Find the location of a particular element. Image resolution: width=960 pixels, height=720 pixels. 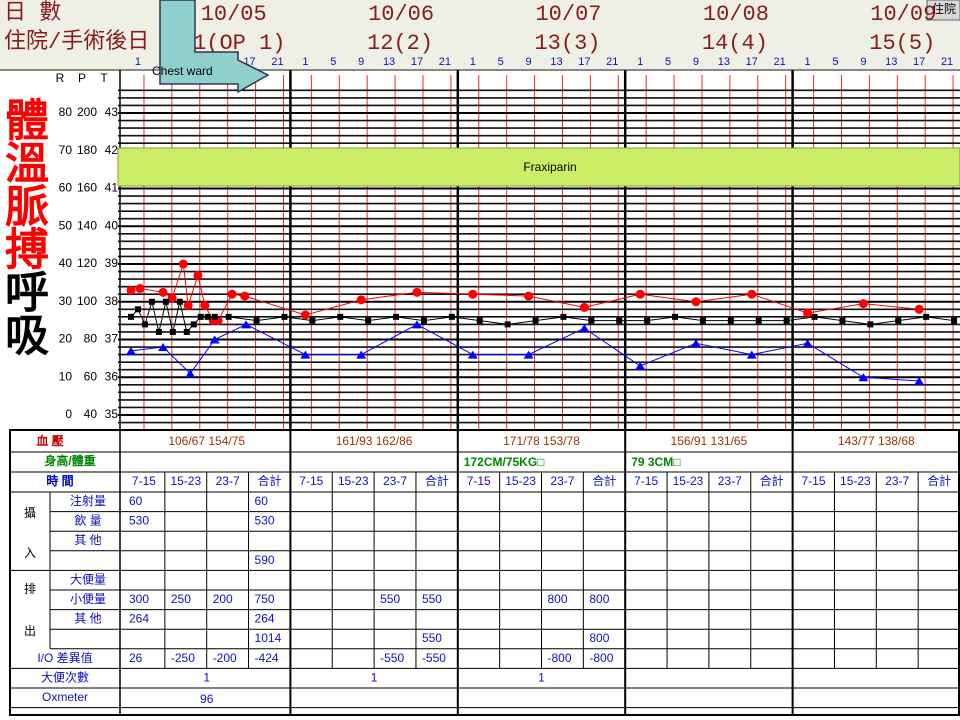

hour-label: 5 is located at coordinates (835, 62).